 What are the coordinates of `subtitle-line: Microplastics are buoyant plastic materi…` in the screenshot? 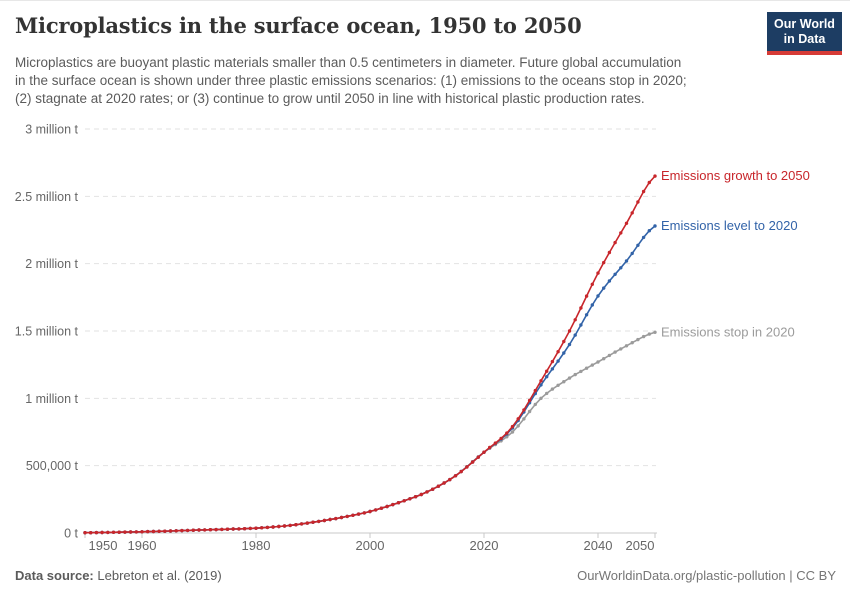 It's located at (348, 62).